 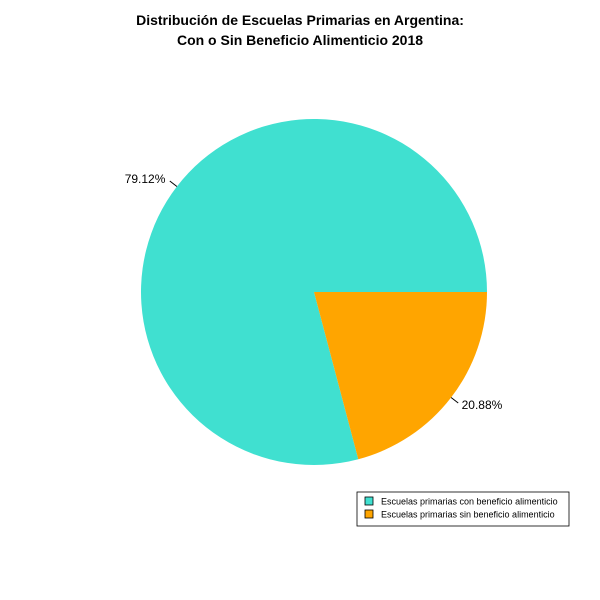 I want to click on legend-box, so click(x=463, y=509).